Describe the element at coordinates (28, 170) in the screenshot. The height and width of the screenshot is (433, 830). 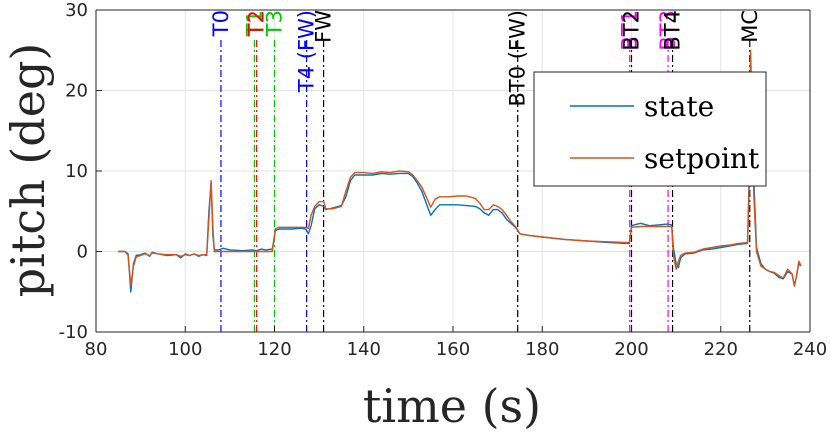
I see `y-axis-title: pitch (deg)` at that location.